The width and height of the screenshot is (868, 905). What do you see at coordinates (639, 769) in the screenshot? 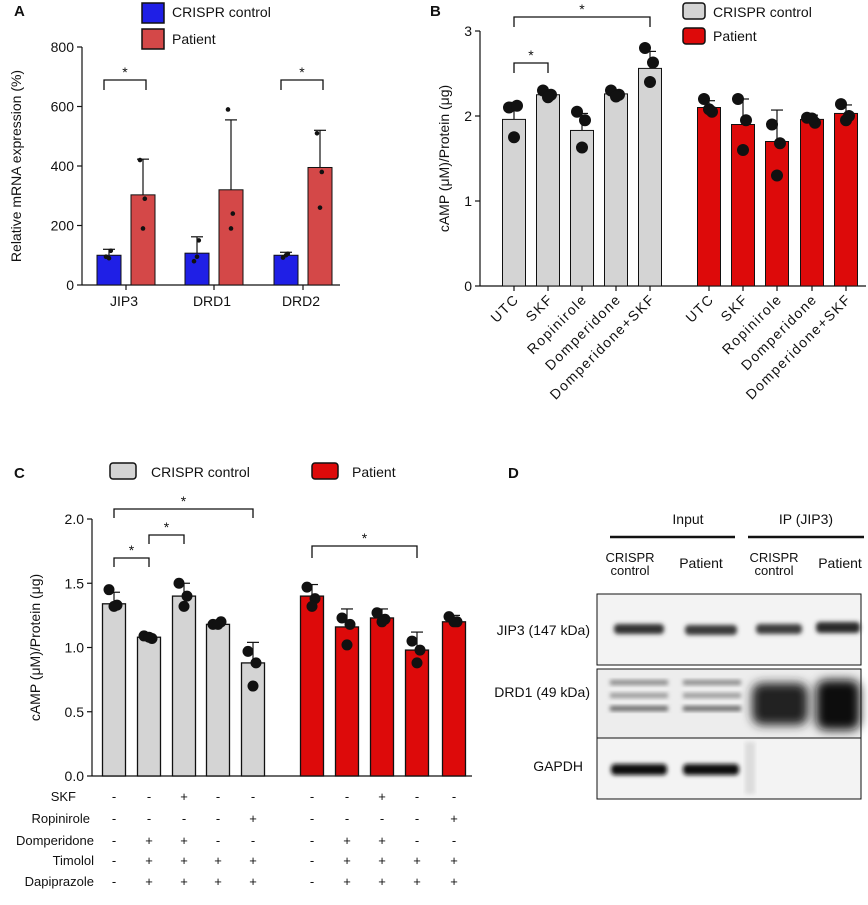
I see `band-gapdh-lane1` at bounding box center [639, 769].